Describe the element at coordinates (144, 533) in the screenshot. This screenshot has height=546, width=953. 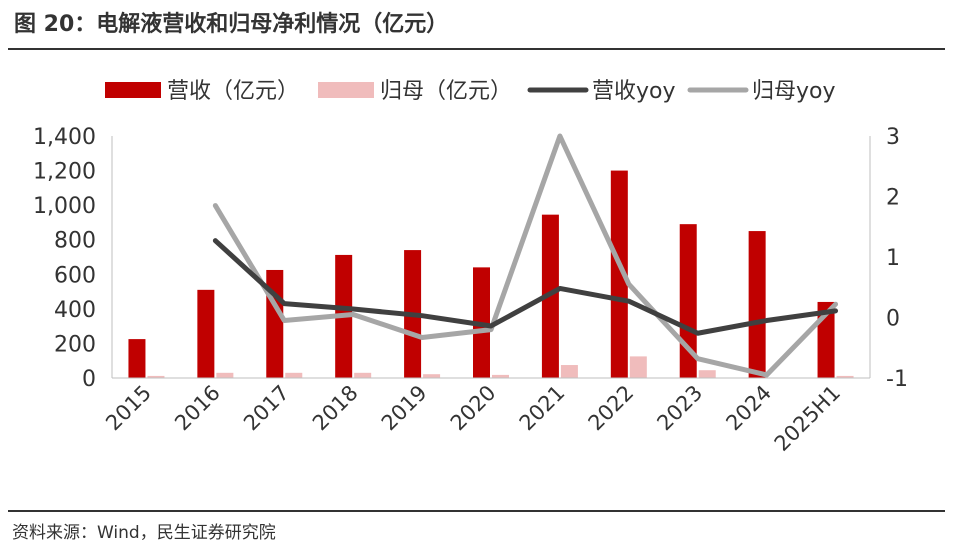
I see `source-note: 资料来源：Wind，民生证券研究院` at that location.